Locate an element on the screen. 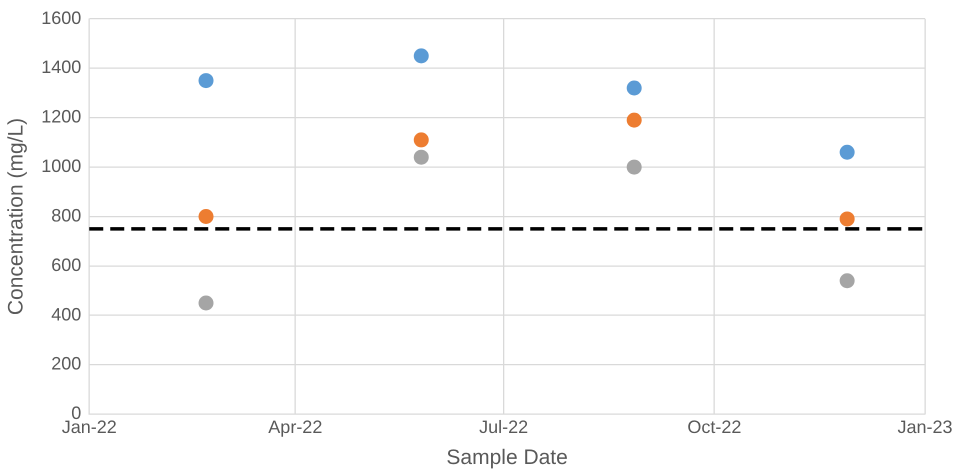 The height and width of the screenshot is (475, 970). y-tick-label: 0 is located at coordinates (76, 413).